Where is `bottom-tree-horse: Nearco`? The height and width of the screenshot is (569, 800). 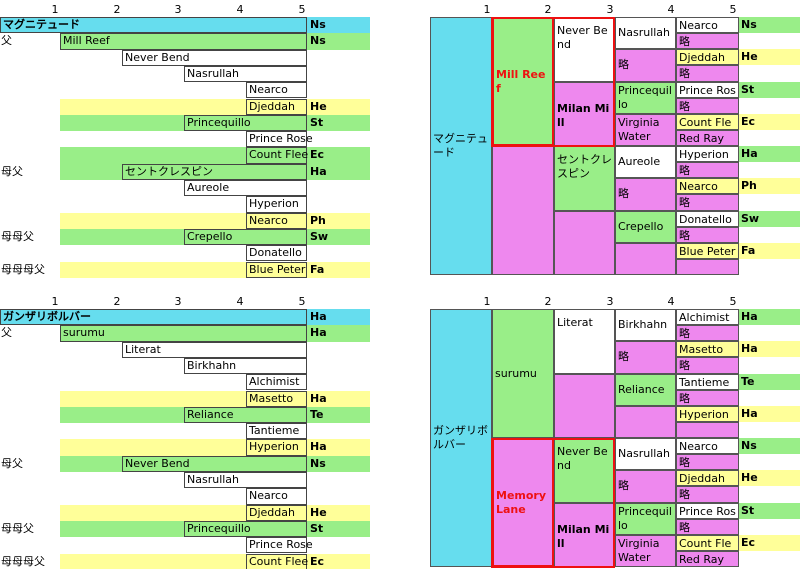 bottom-tree-horse: Nearco is located at coordinates (707, 446).